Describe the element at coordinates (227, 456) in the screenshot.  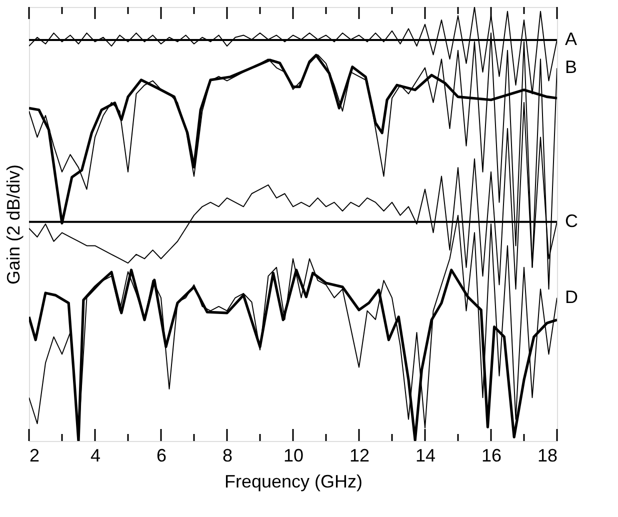
I see `x-tick-label: 8` at that location.